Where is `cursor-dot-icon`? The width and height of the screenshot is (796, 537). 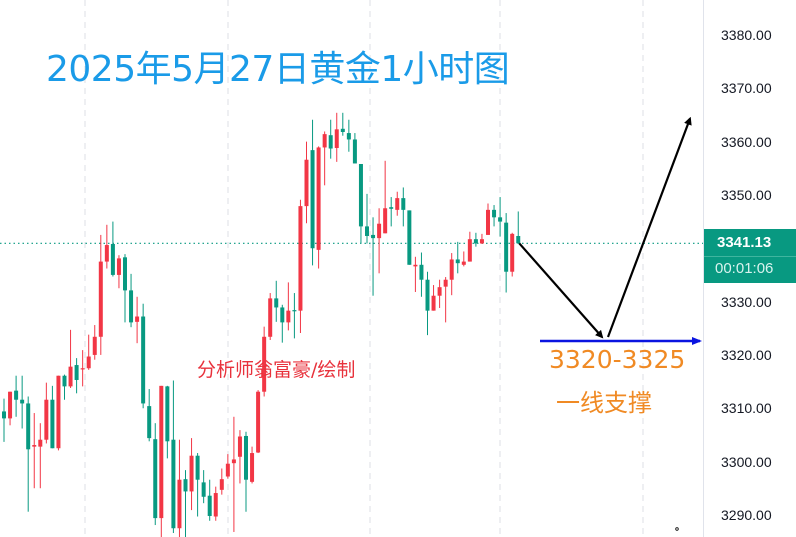
cursor-dot-icon is located at coordinates (677, 529).